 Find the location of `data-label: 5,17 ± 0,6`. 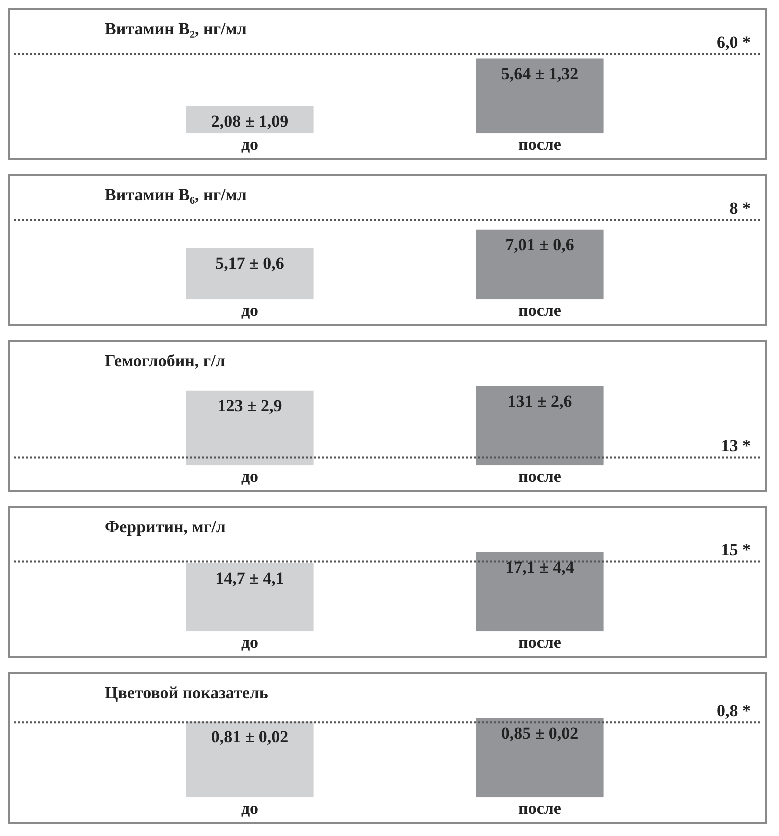

data-label: 5,17 ± 0,6 is located at coordinates (250, 264).